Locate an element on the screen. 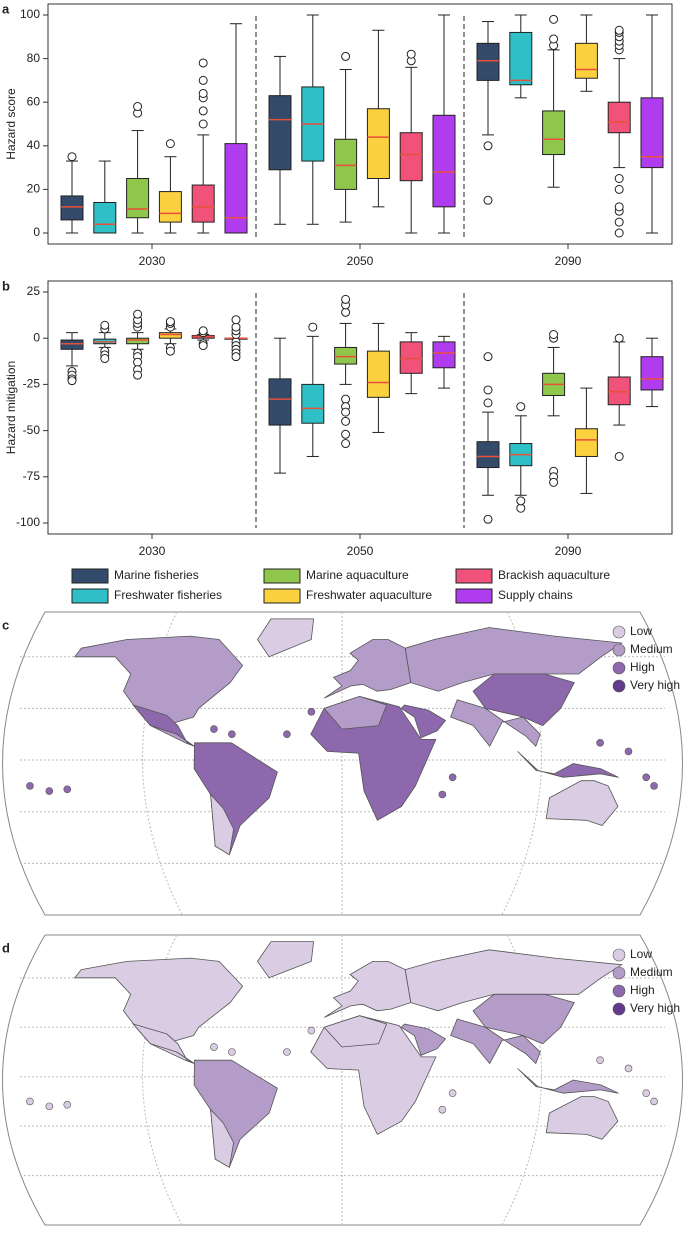  y-tick-label: 100 is located at coordinates (30, 14).